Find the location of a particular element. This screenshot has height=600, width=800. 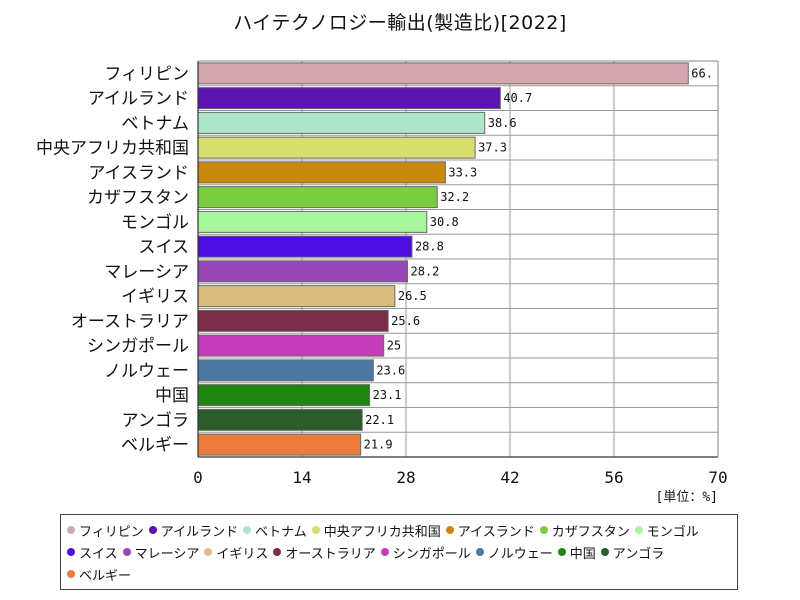

legend-item: シンガポール is located at coordinates (425, 552).